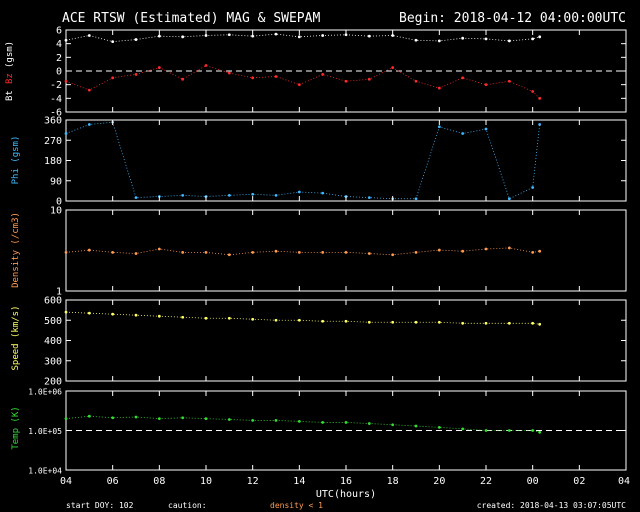 The image size is (640, 512). Describe the element at coordinates (53, 301) in the screenshot. I see `y-tick-label: 600` at that location.